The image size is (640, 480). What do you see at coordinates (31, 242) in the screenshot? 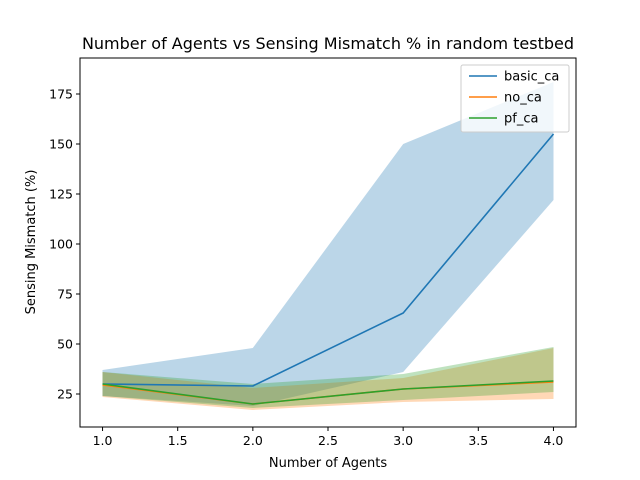
I see `y-axis-label: Sensing Mismatch (%)` at bounding box center [31, 242].